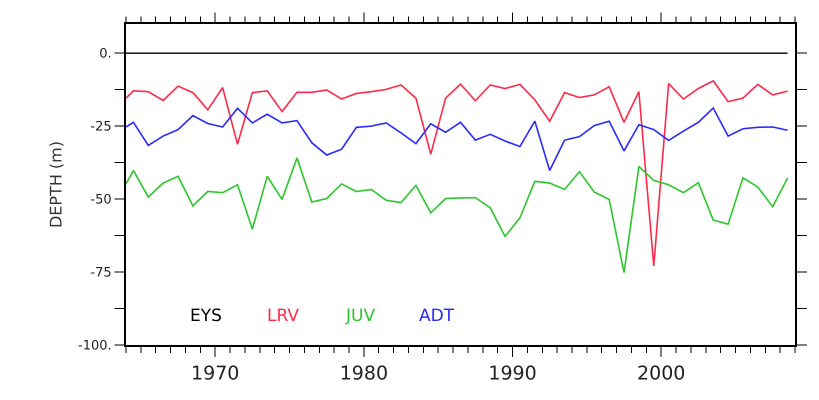 The width and height of the screenshot is (819, 400). What do you see at coordinates (457, 139) in the screenshot?
I see `line-series` at bounding box center [457, 139].